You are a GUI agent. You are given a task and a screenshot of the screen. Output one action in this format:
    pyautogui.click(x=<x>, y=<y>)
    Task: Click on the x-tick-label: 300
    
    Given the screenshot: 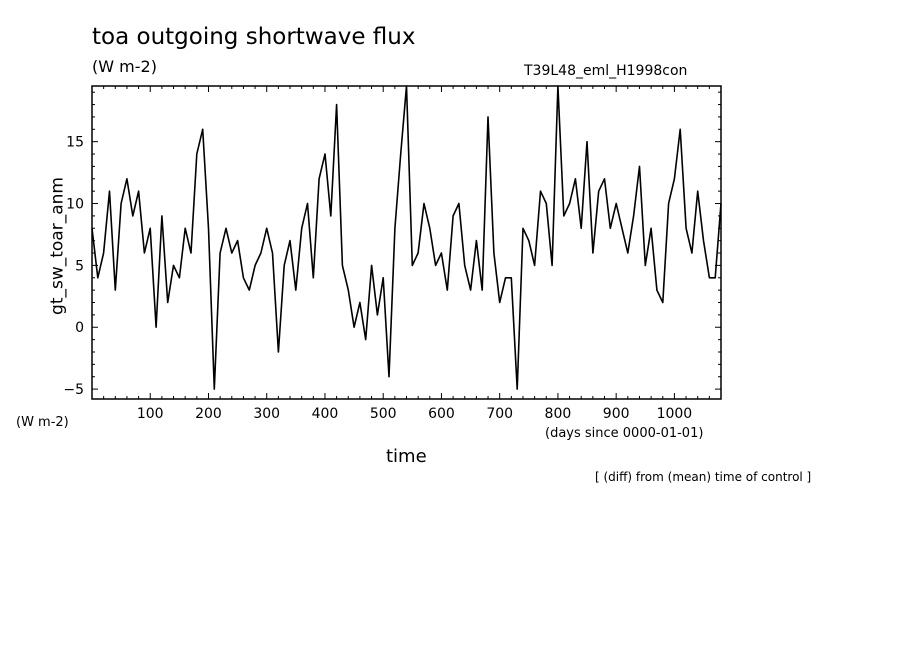 What is the action you would take?
    pyautogui.click(x=266, y=414)
    